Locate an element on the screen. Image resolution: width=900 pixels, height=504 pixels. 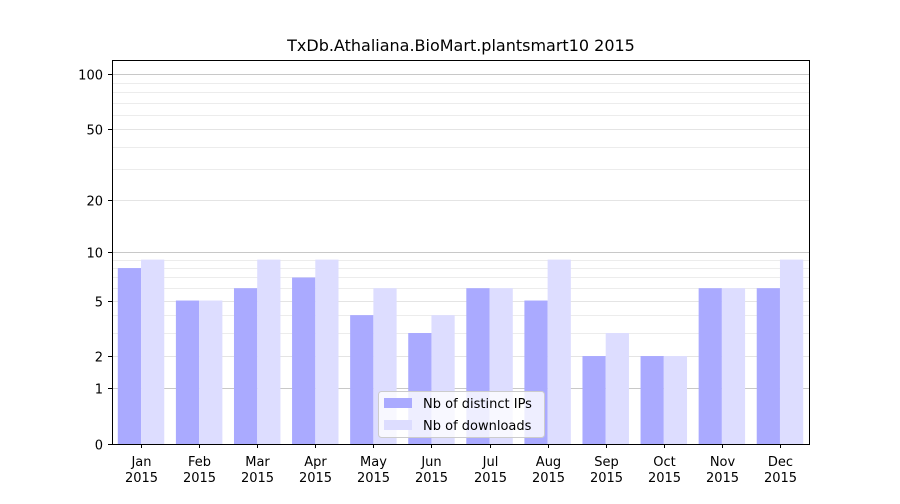
x-tick-label-month: Aug is located at coordinates (548, 462).